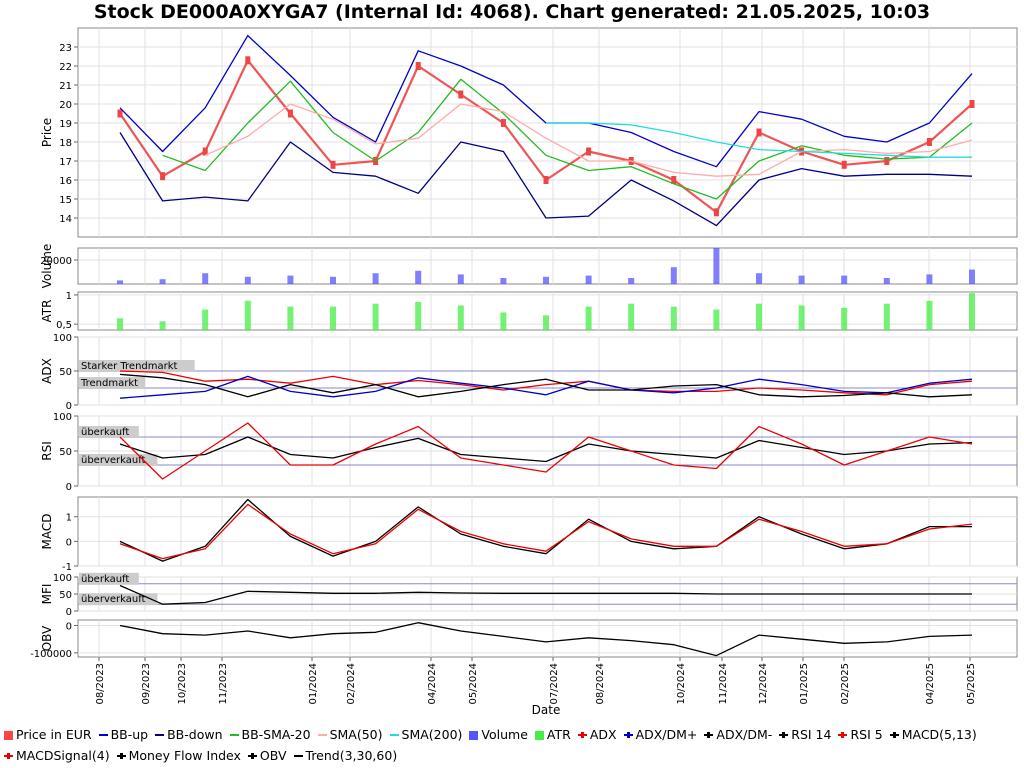  What do you see at coordinates (432, 734) in the screenshot?
I see `legend-label: SMA(200)` at bounding box center [432, 734].